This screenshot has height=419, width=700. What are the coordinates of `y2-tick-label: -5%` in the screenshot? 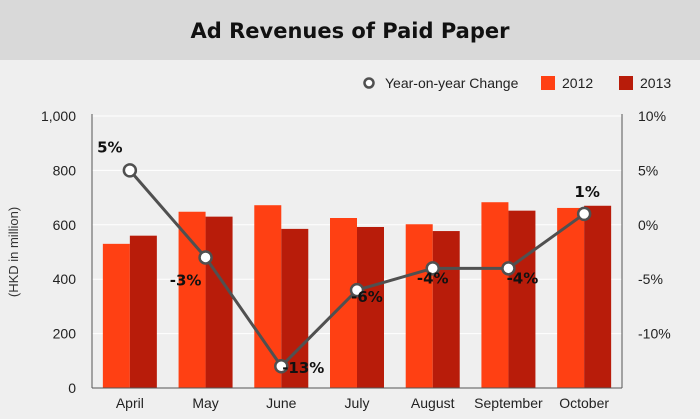 It's located at (650, 279).